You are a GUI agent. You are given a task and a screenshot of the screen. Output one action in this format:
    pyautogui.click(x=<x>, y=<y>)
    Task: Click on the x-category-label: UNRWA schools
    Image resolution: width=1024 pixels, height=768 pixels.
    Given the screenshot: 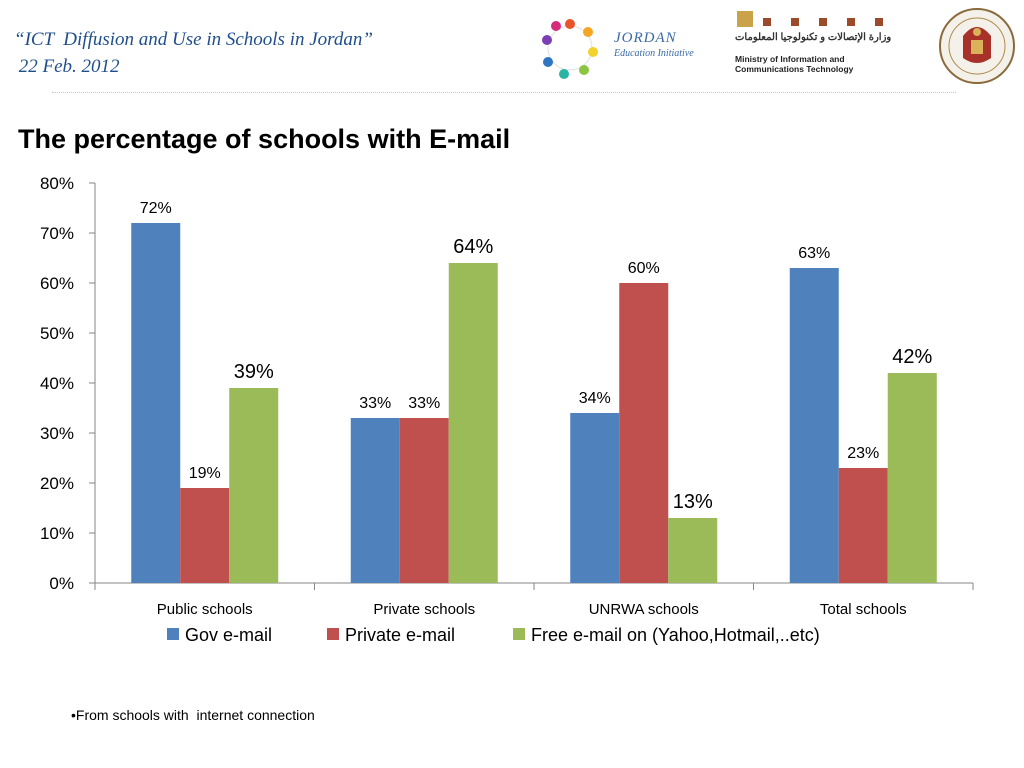 What is the action you would take?
    pyautogui.click(x=644, y=609)
    